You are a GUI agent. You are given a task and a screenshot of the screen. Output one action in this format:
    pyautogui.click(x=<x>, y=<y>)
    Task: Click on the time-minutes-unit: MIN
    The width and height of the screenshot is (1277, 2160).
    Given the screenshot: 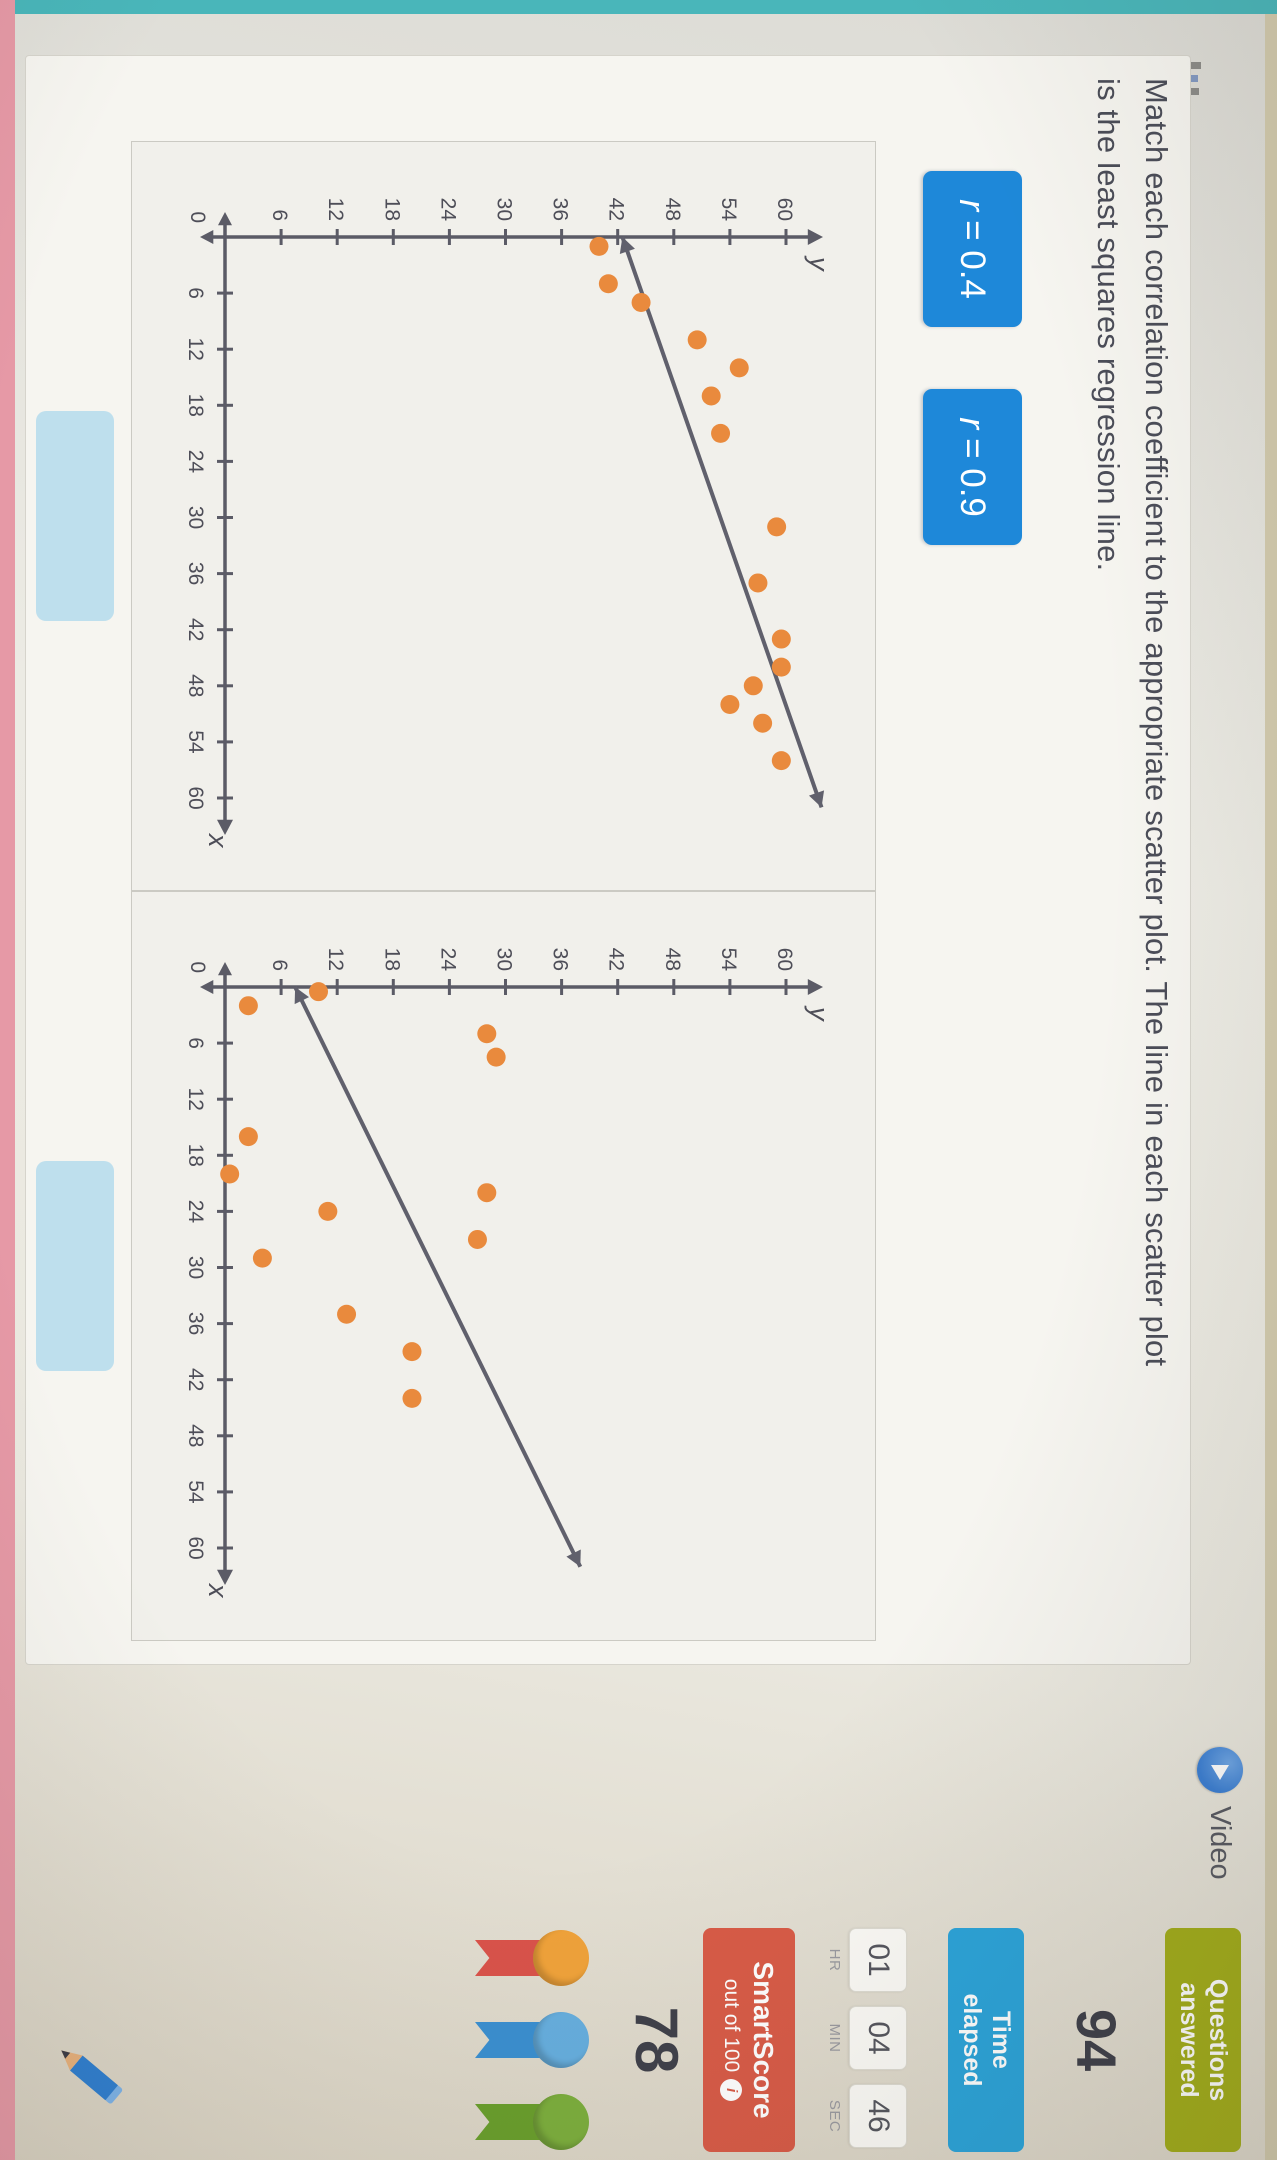 What is the action you would take?
    pyautogui.click(x=834, y=2038)
    